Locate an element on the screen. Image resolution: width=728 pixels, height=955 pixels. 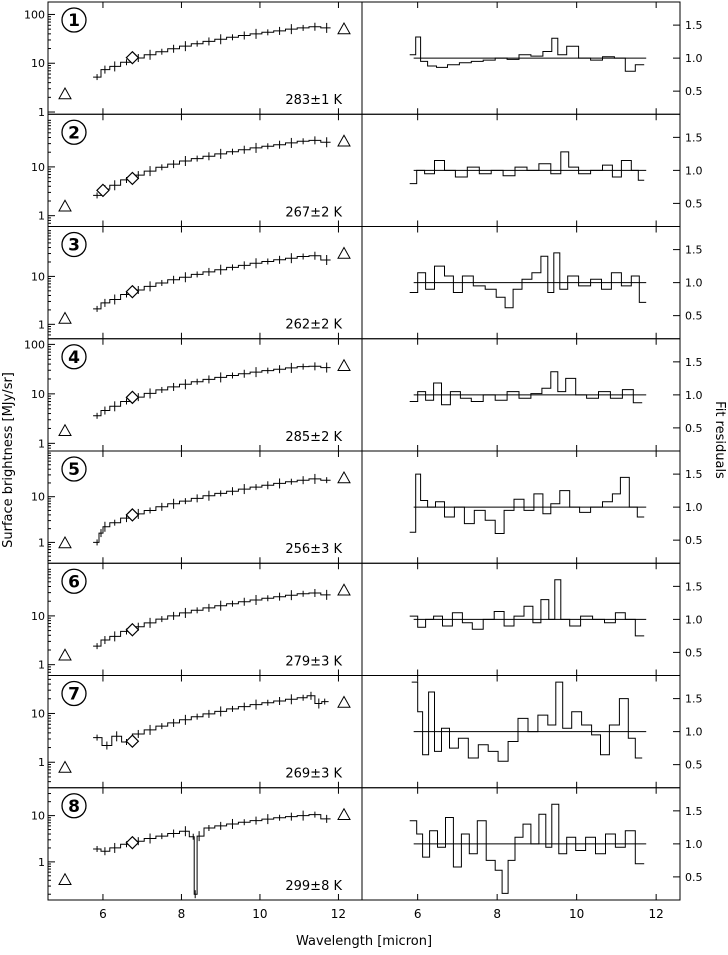
x-axis: 6 6 8 8 10 10 12 12 is located at coordinates (381, 914).